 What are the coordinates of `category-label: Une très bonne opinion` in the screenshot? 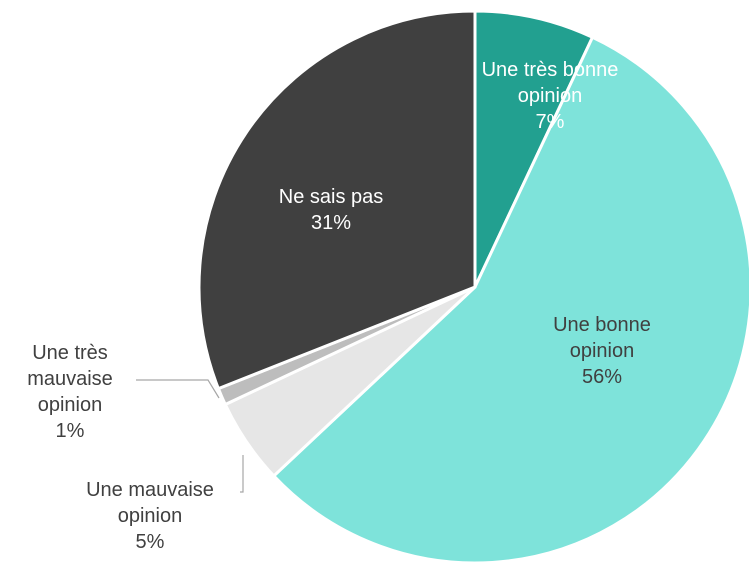 It's located at (550, 83).